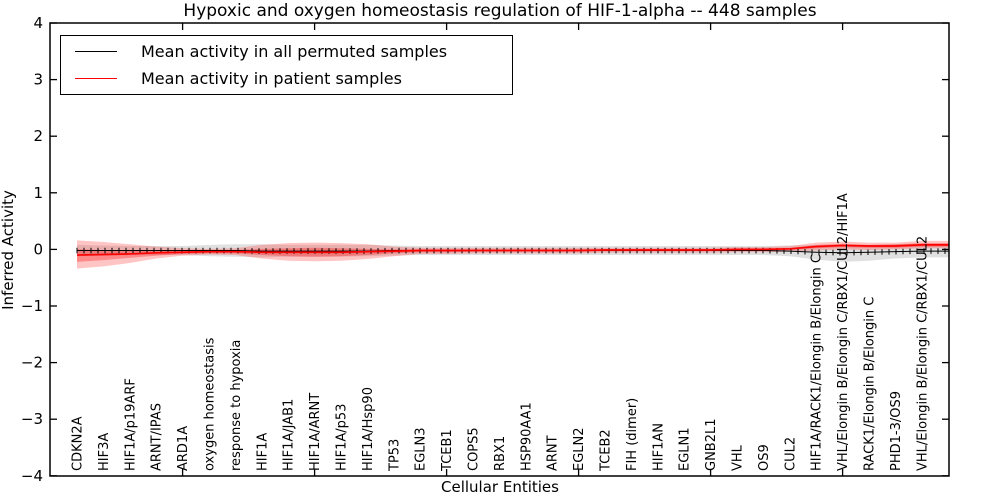  I want to click on x-category-label: HIF1A/JAB1, so click(289, 435).